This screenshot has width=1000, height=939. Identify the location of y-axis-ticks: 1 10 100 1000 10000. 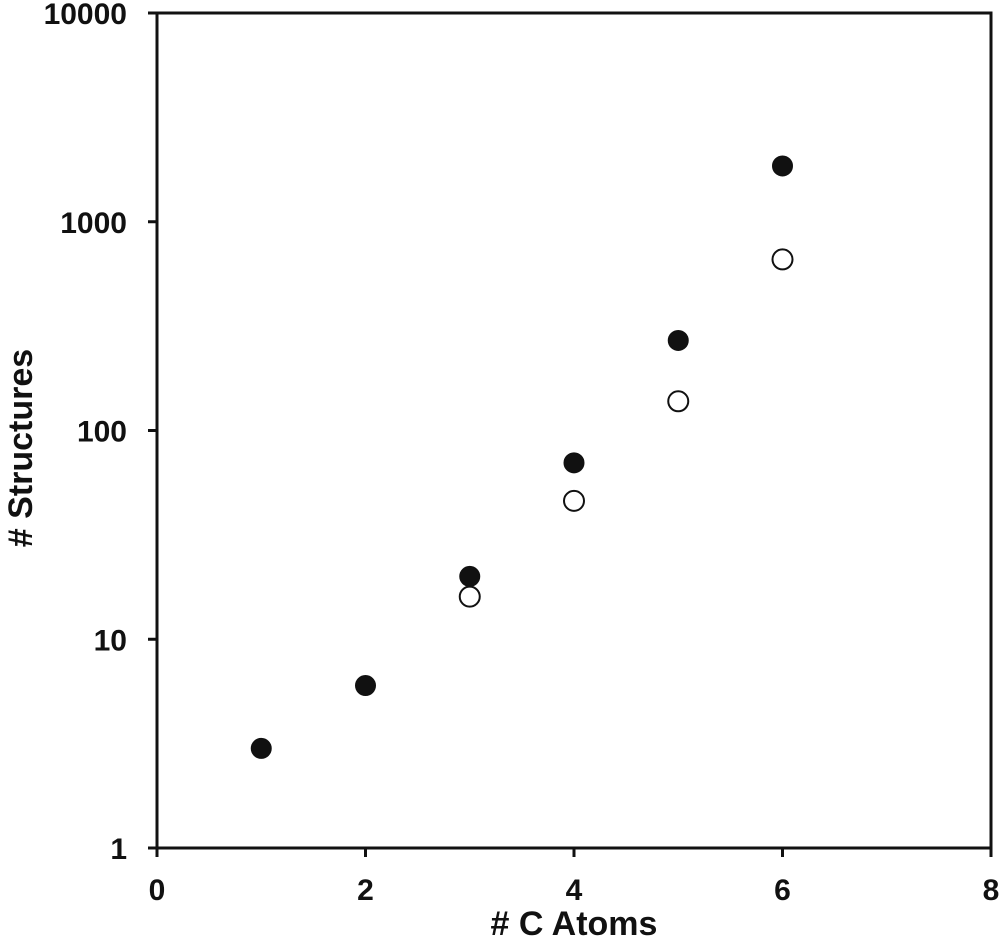
(100, 433).